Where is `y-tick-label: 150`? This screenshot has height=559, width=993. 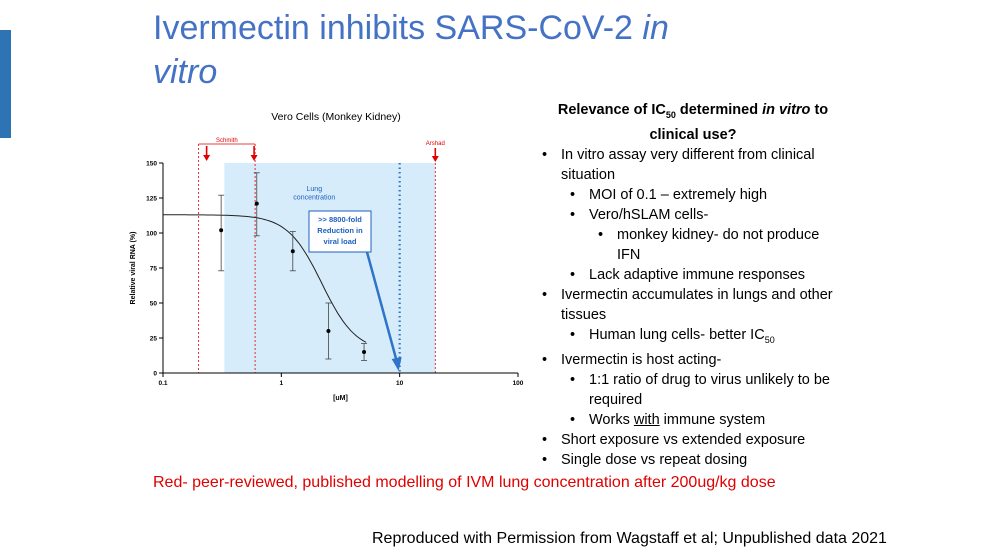
y-tick-label: 150 is located at coordinates (151, 163).